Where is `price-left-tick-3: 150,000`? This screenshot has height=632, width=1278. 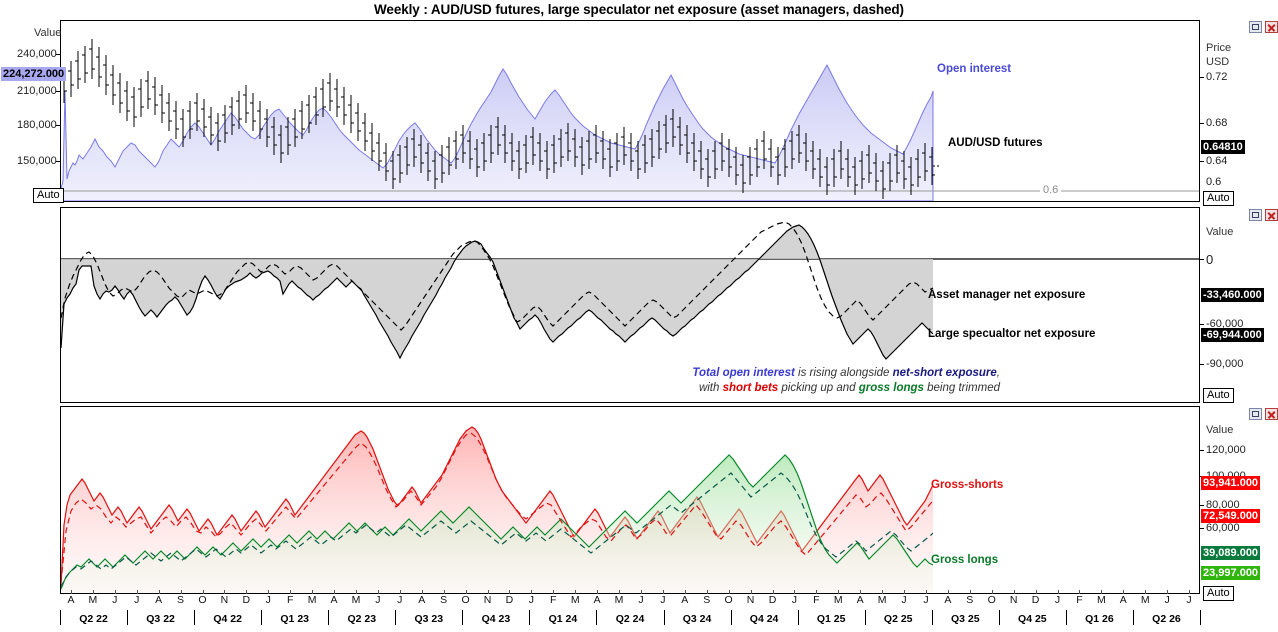 price-left-tick-3: 150,000 is located at coordinates (37, 161).